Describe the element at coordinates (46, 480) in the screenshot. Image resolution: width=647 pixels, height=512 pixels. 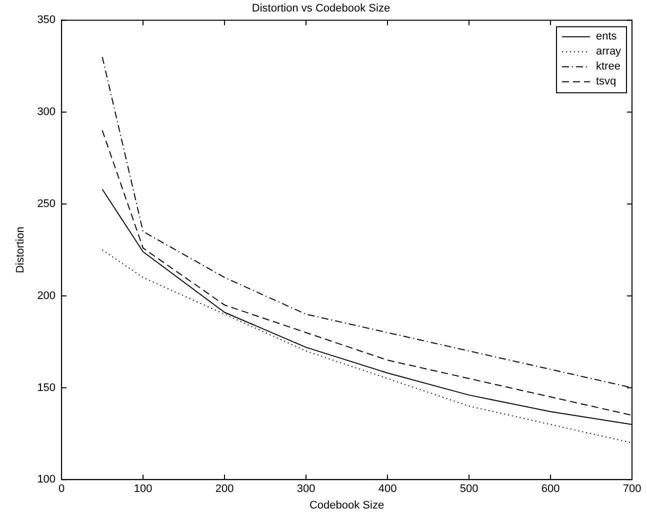
I see `y-tick-label: 100` at that location.